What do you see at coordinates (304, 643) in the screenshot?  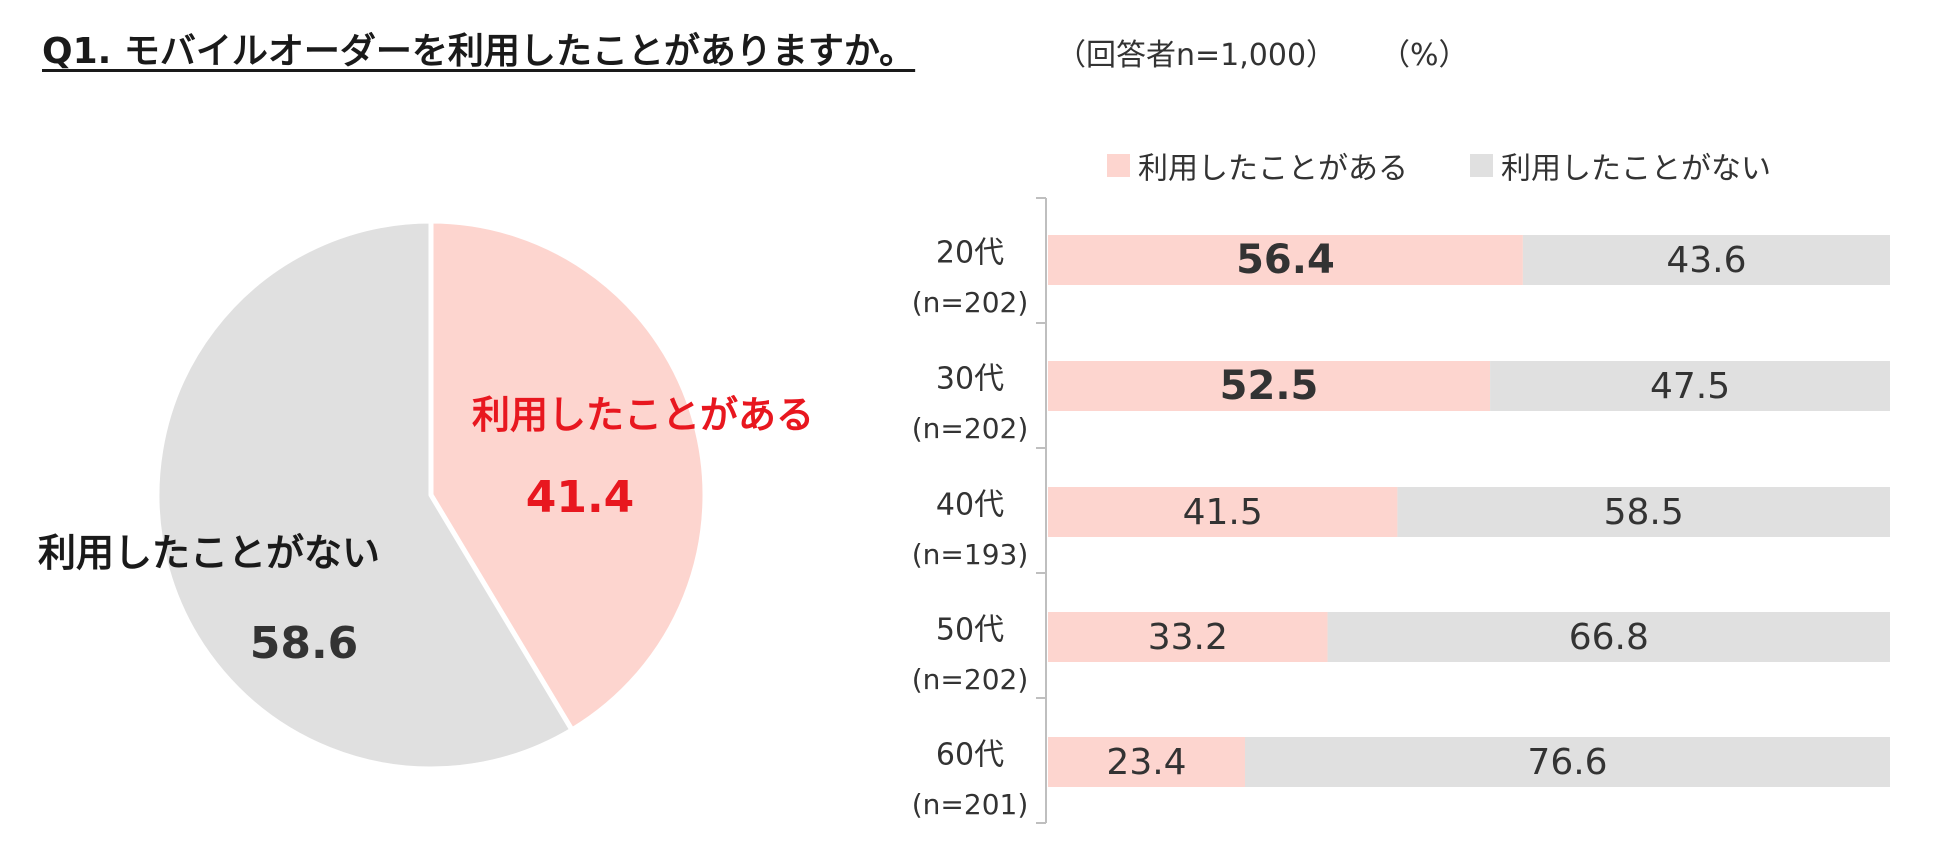 I see `pie-value-not-used: 58.6` at bounding box center [304, 643].